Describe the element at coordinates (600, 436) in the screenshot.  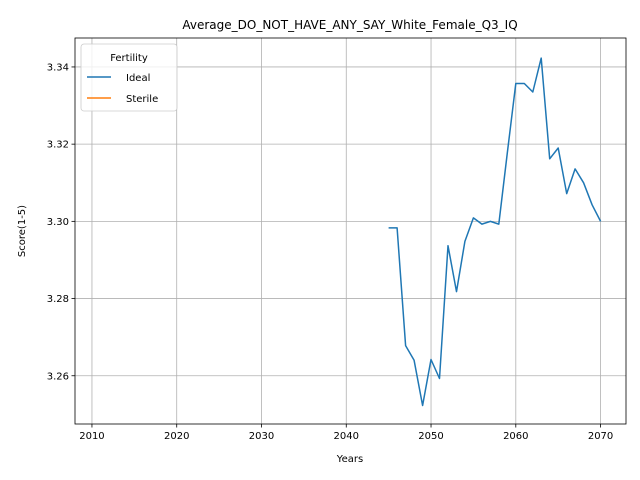
I see `x-tick-label: 2070` at that location.